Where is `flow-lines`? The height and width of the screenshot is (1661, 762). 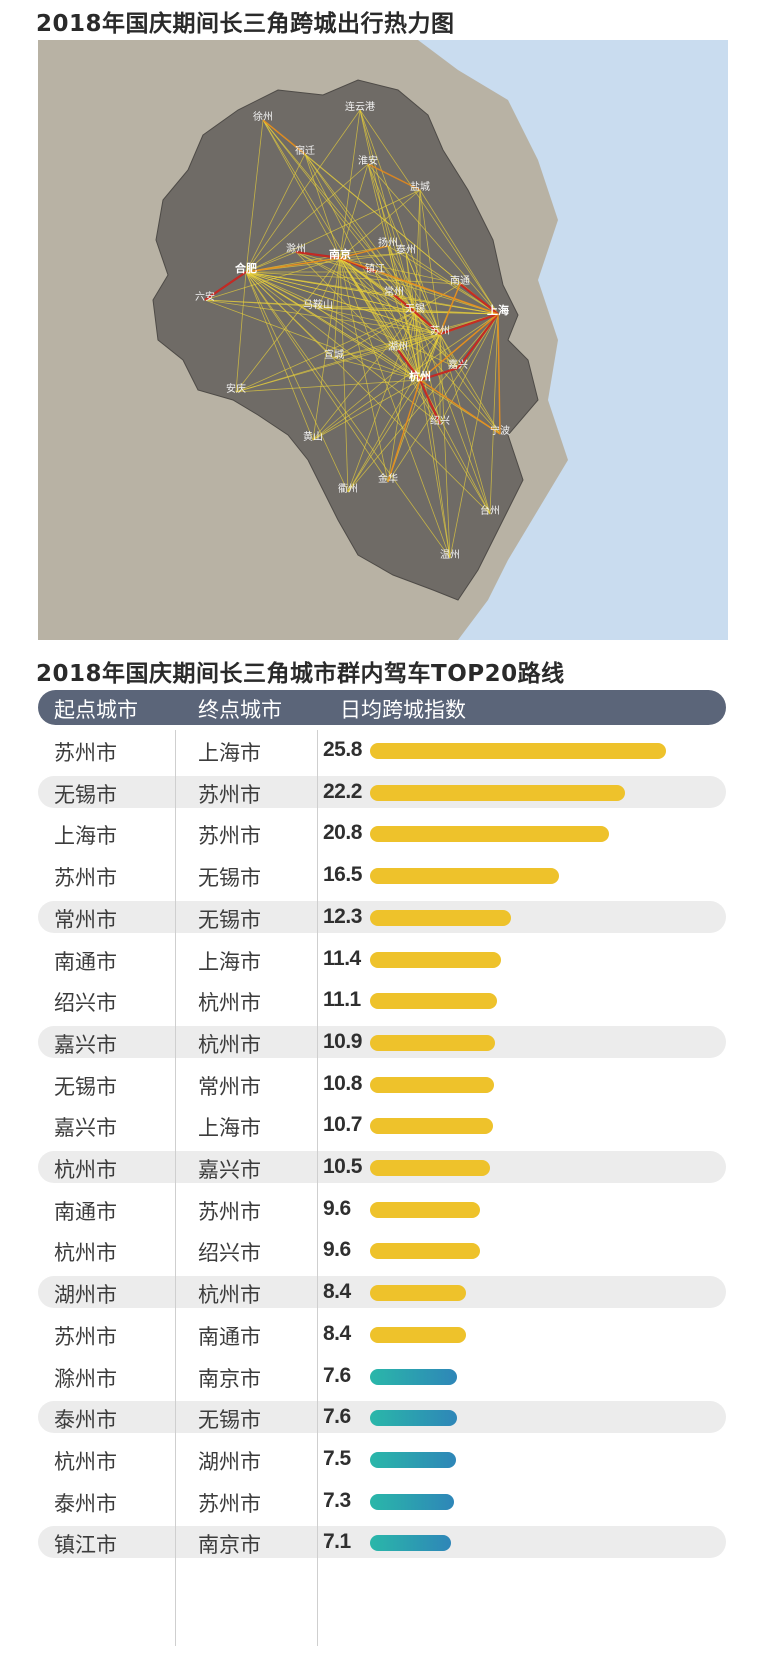
flow-lines is located at coordinates (352, 334).